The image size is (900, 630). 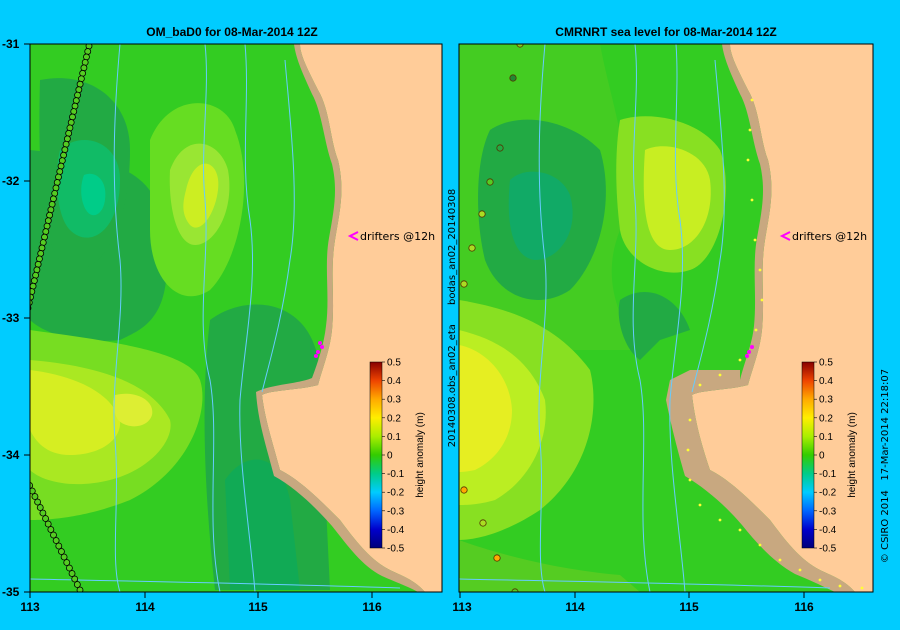 What do you see at coordinates (785, 236) in the screenshot?
I see `right-drifter-arrow` at bounding box center [785, 236].